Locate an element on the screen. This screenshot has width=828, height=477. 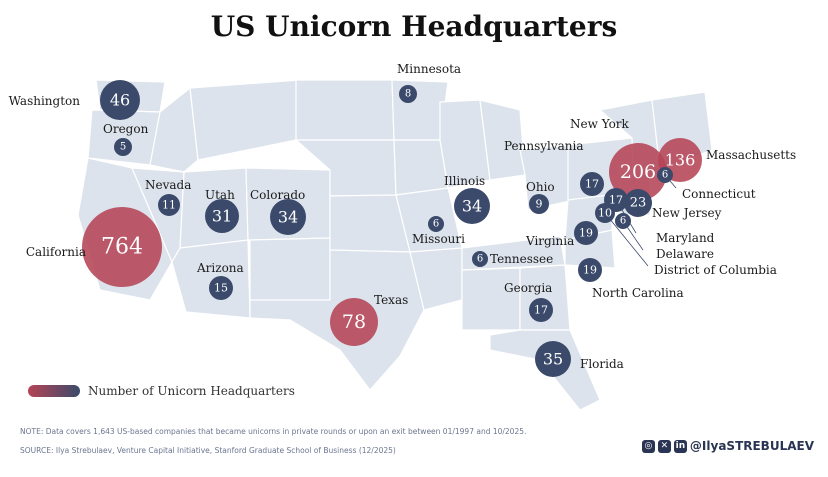
bubble-value: 15 is located at coordinates (221, 288).